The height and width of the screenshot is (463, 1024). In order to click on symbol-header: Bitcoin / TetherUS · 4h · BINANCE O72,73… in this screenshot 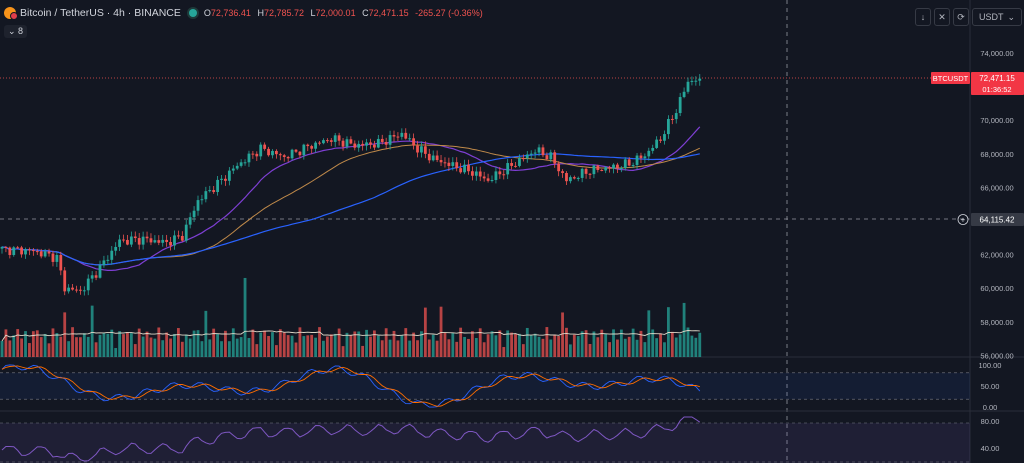, I will do `click(245, 13)`.